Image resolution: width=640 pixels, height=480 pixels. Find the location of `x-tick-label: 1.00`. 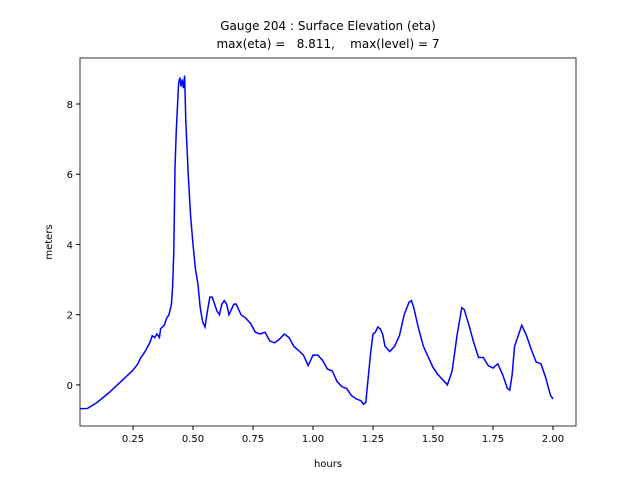

x-tick-label: 1.00 is located at coordinates (313, 439).